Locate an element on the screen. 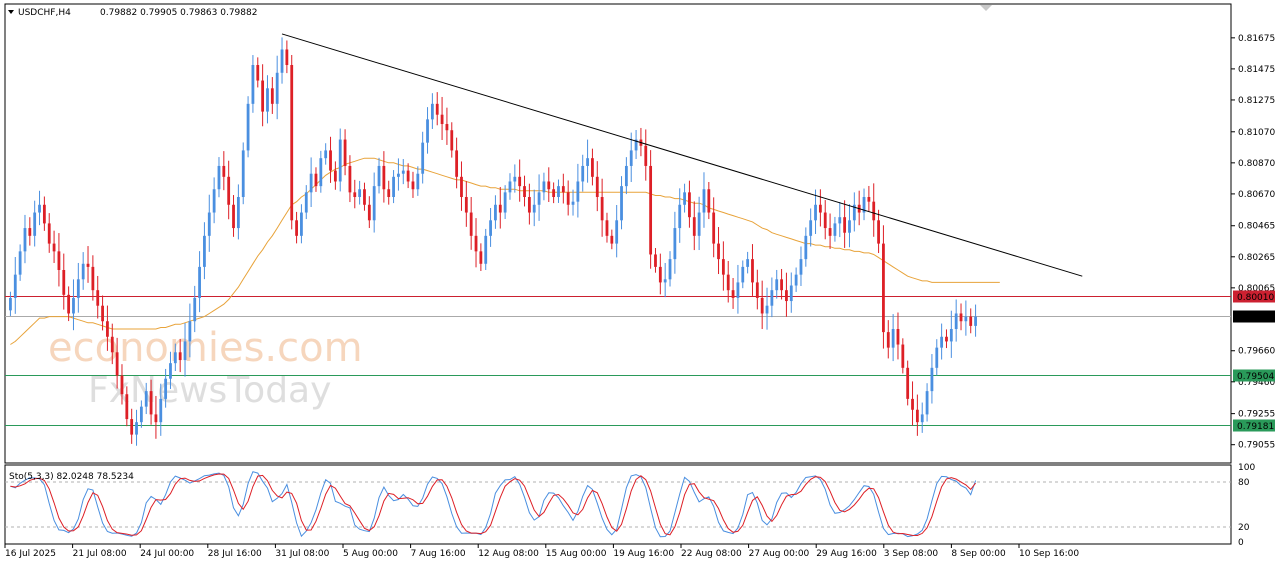  time-label-5: 5 Aug 00:00 is located at coordinates (370, 554).